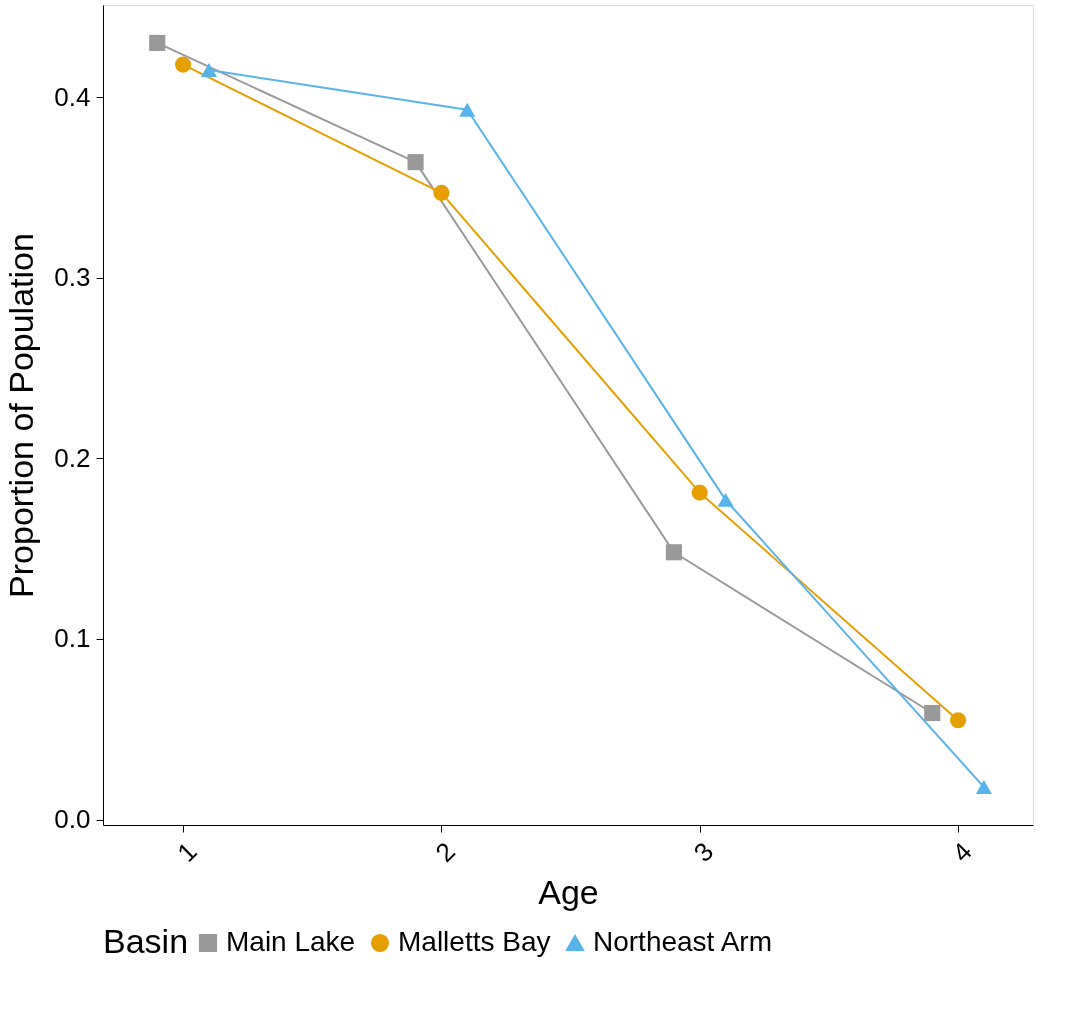  I want to click on x-tick-label: 2, so click(445, 852).